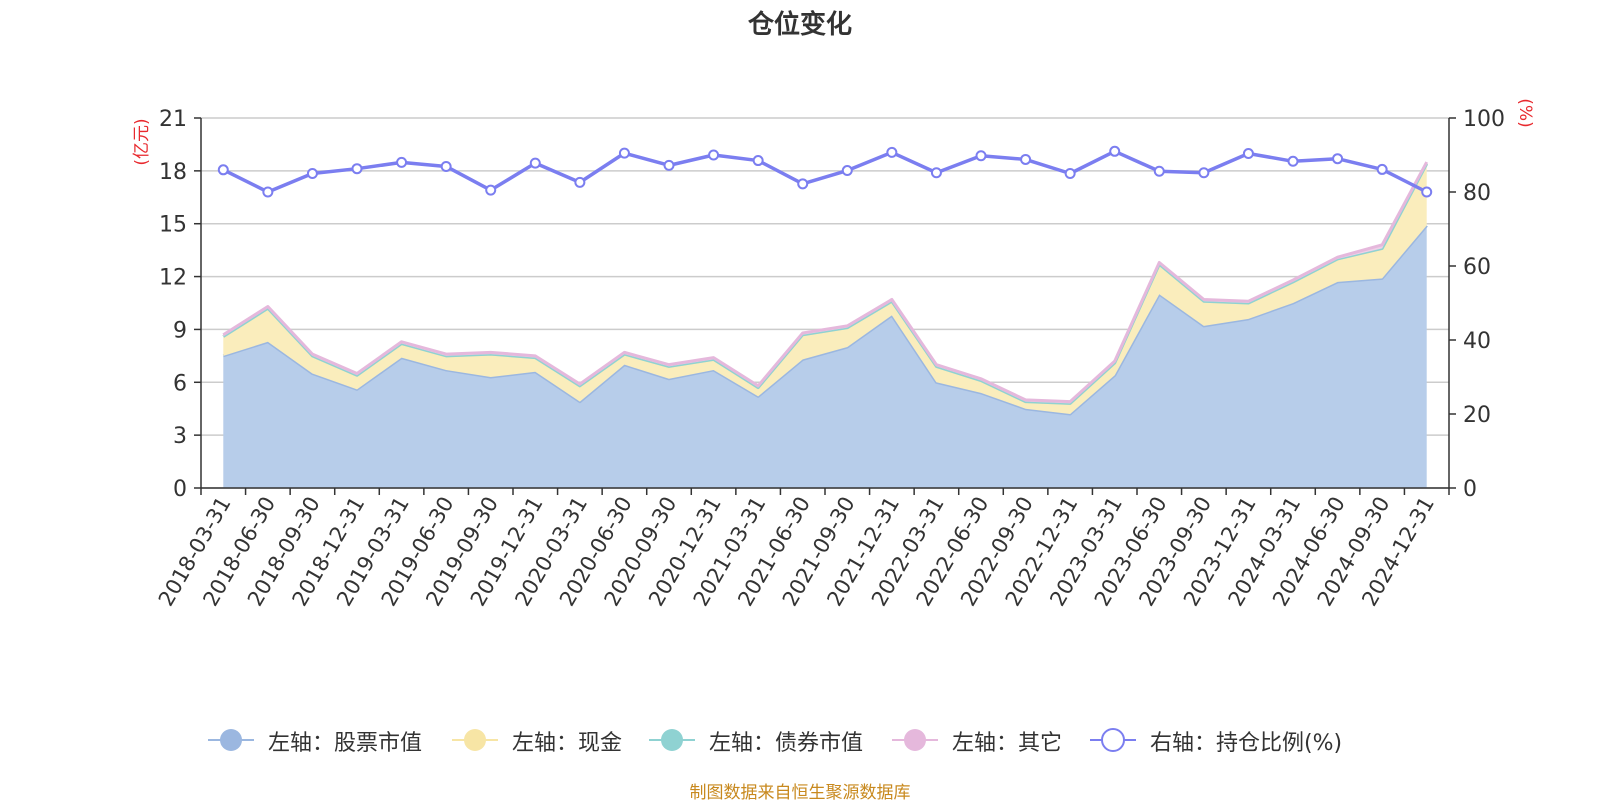 This screenshot has height=803, width=1600. What do you see at coordinates (180, 489) in the screenshot?
I see `left-tick-label-0: 0` at bounding box center [180, 489].